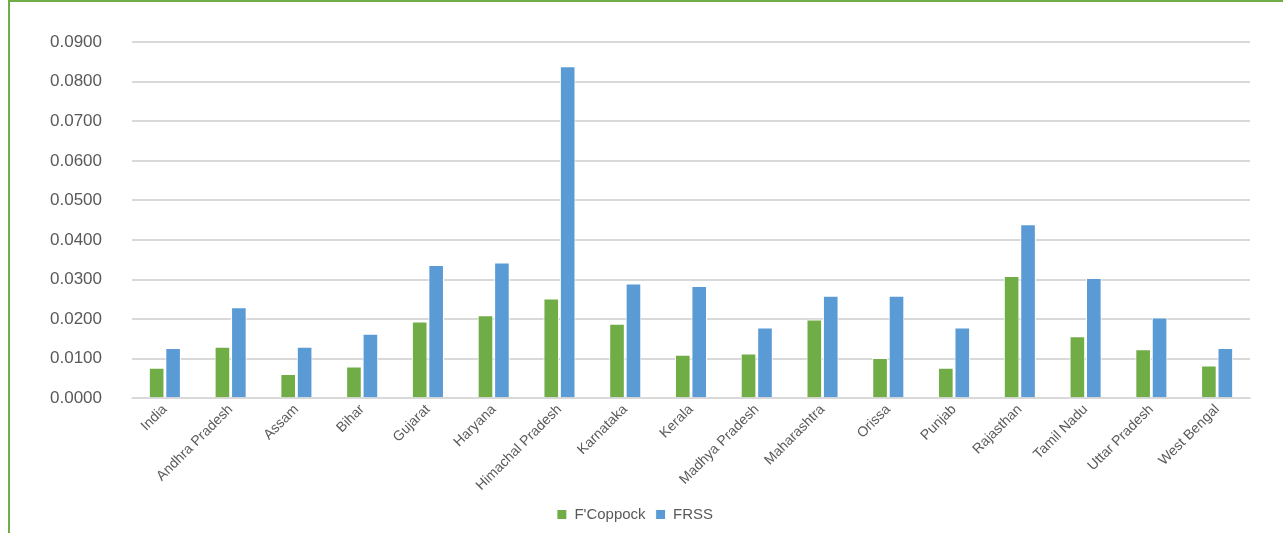 This screenshot has width=1283, height=533. What do you see at coordinates (76, 81) in the screenshot?
I see `y-tick-label: 0.0800` at bounding box center [76, 81].